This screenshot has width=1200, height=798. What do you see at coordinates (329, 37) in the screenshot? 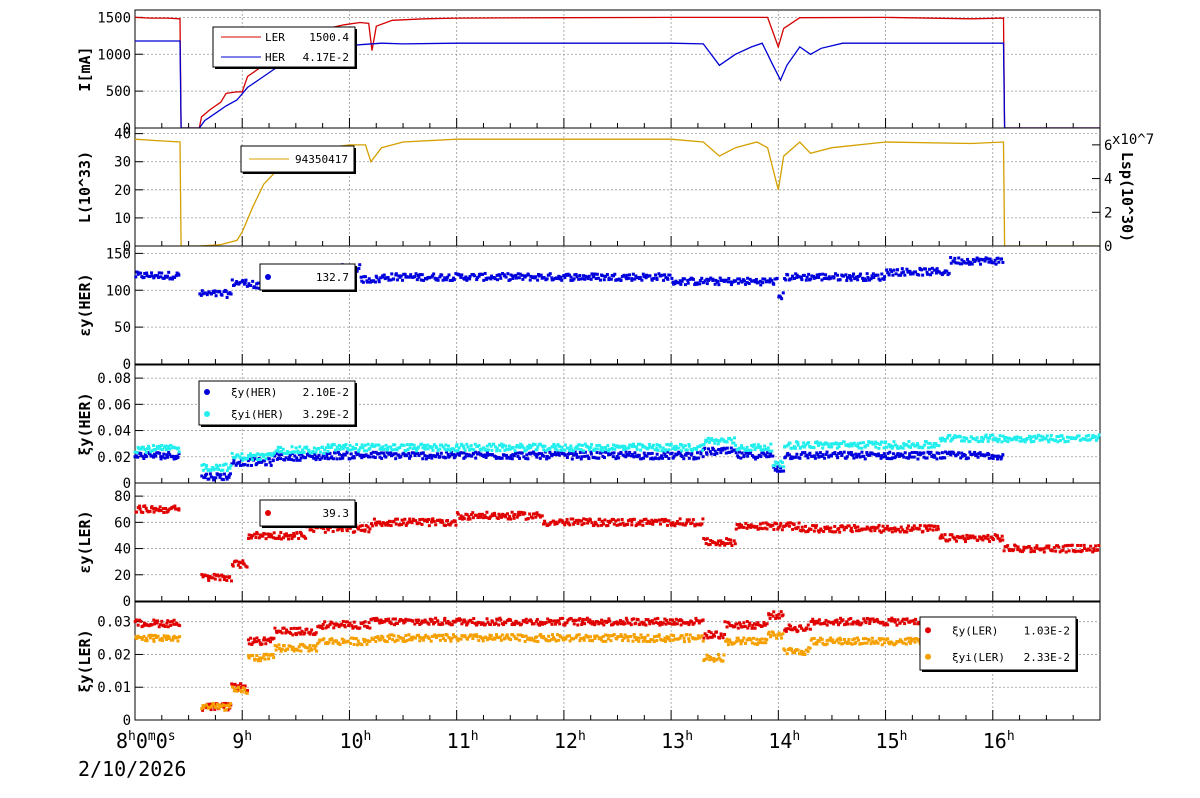
I see `legend-value: 1500.4` at bounding box center [329, 37].